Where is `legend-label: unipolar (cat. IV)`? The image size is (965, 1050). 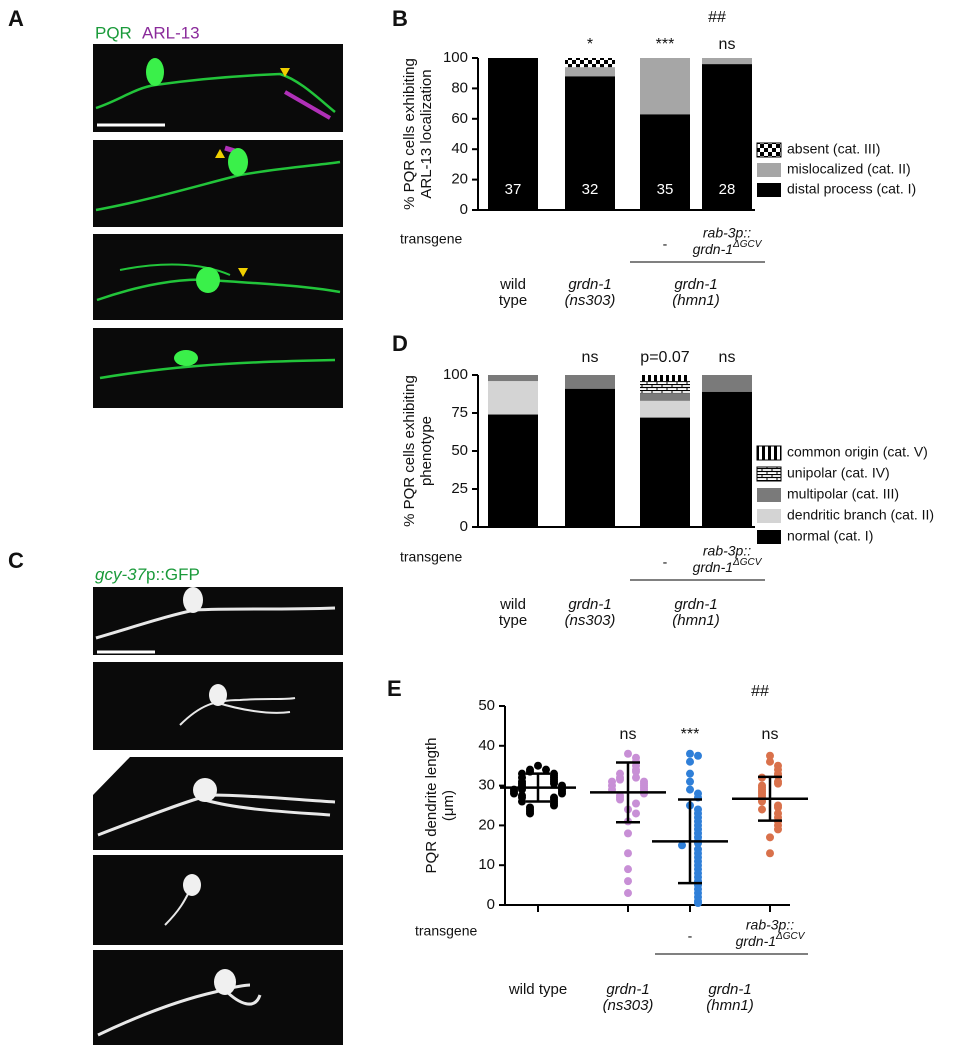
legend-label: unipolar (cat. IV) is located at coordinates (838, 473).